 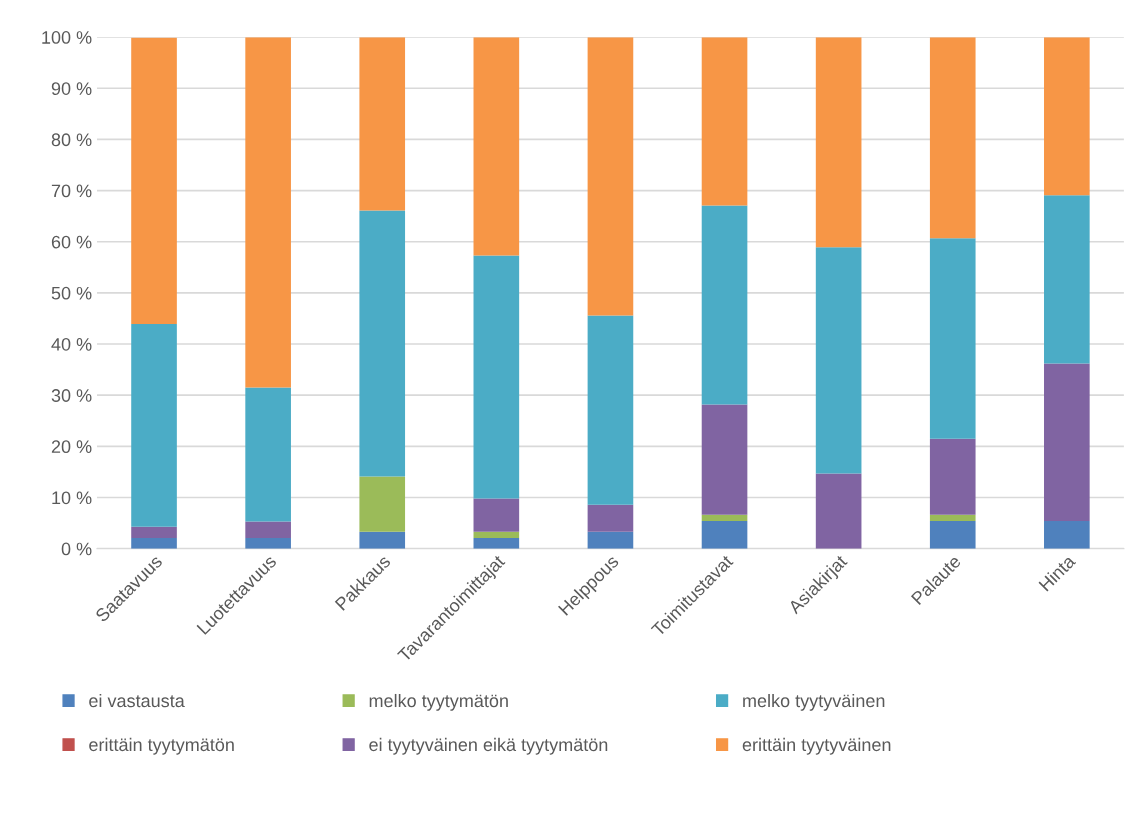 I want to click on y-tick-label: 30 %, so click(x=71, y=395).